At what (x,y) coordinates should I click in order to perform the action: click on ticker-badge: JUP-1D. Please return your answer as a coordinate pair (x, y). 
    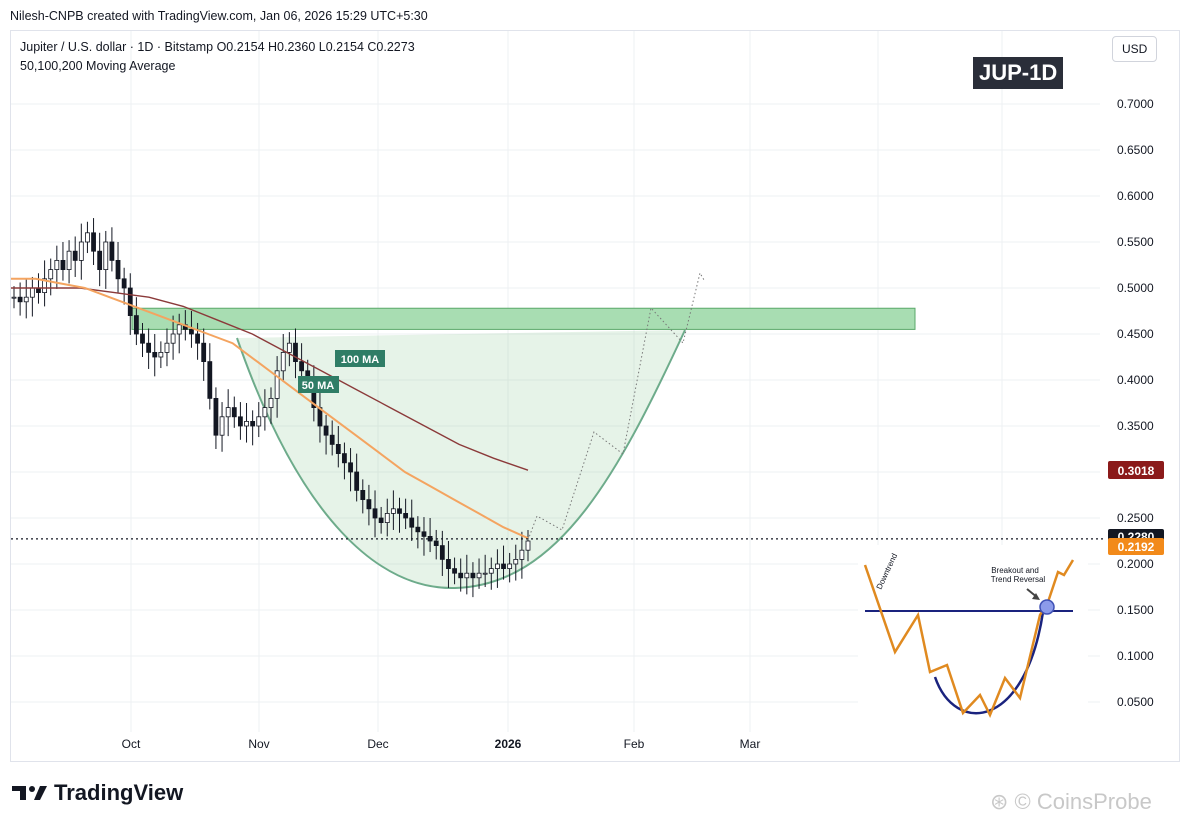
    Looking at the image, I should click on (1018, 73).